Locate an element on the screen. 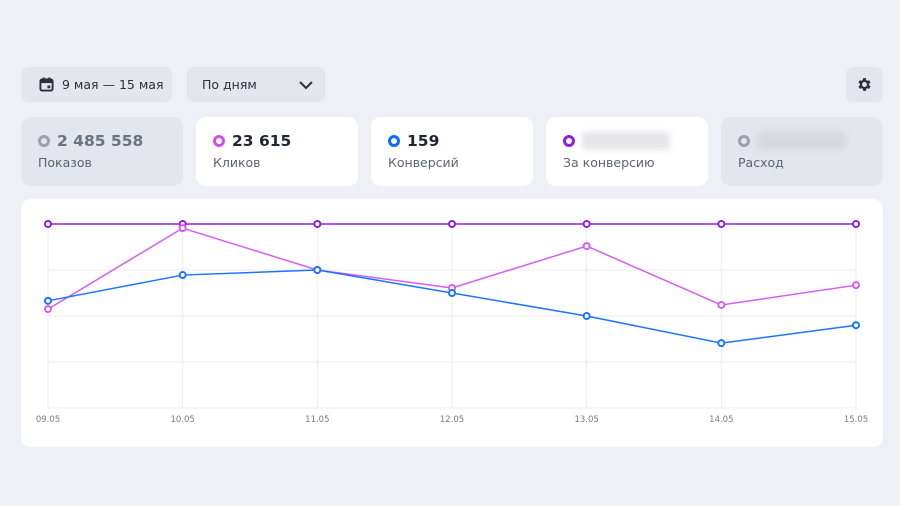 The image size is (900, 506). metric-value: 2 485 558 is located at coordinates (100, 141).